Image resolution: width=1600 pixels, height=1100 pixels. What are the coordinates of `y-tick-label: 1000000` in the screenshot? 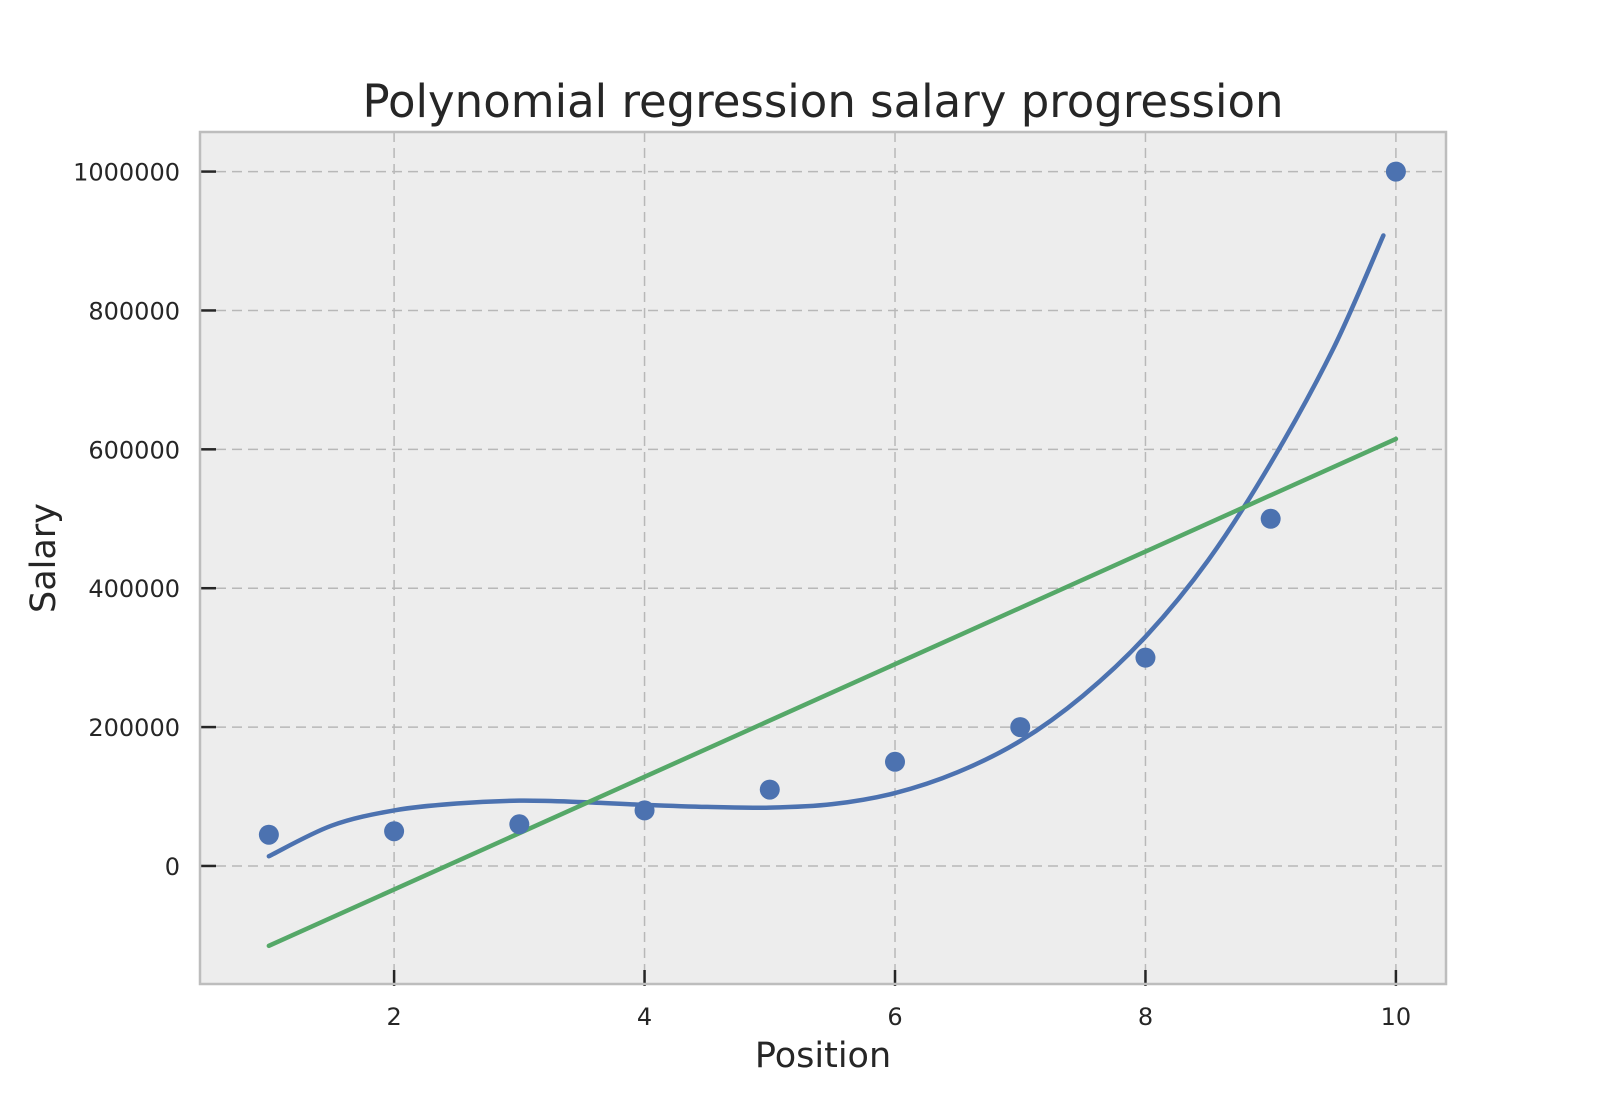 It's located at (126, 173).